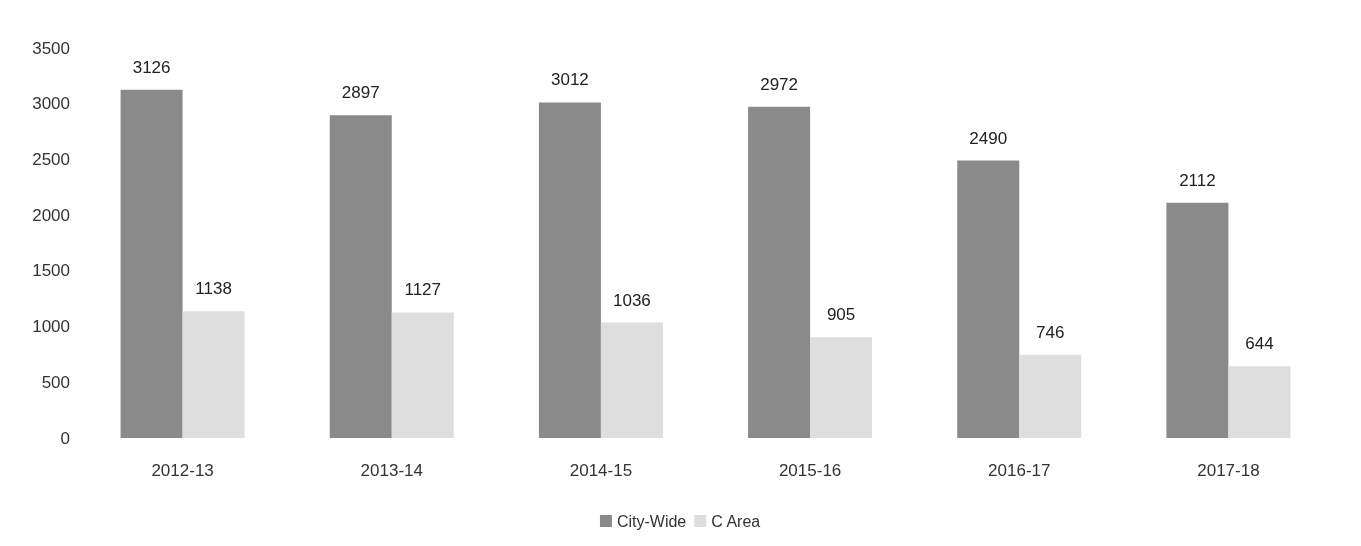 Image resolution: width=1361 pixels, height=546 pixels. What do you see at coordinates (65, 438) in the screenshot?
I see `y-tick-label: 0` at bounding box center [65, 438].